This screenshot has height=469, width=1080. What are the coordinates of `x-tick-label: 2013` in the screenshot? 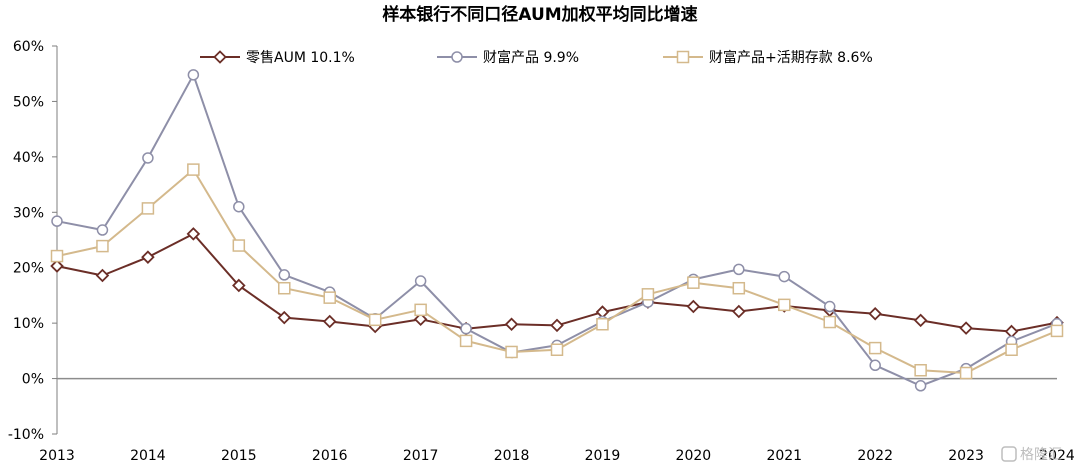 It's located at (57, 456).